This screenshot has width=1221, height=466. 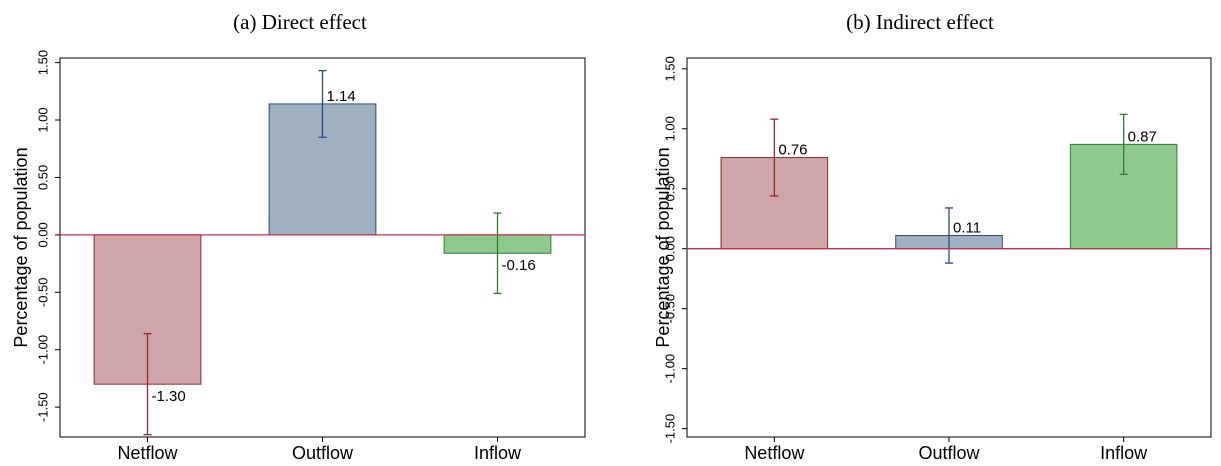 I want to click on value-label: 0.87, so click(x=1142, y=136).